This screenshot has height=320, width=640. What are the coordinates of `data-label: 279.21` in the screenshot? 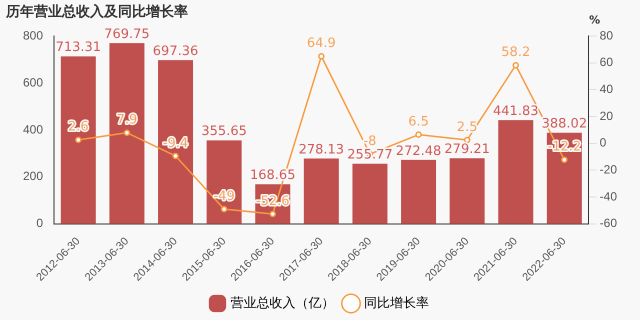 It's located at (467, 150).